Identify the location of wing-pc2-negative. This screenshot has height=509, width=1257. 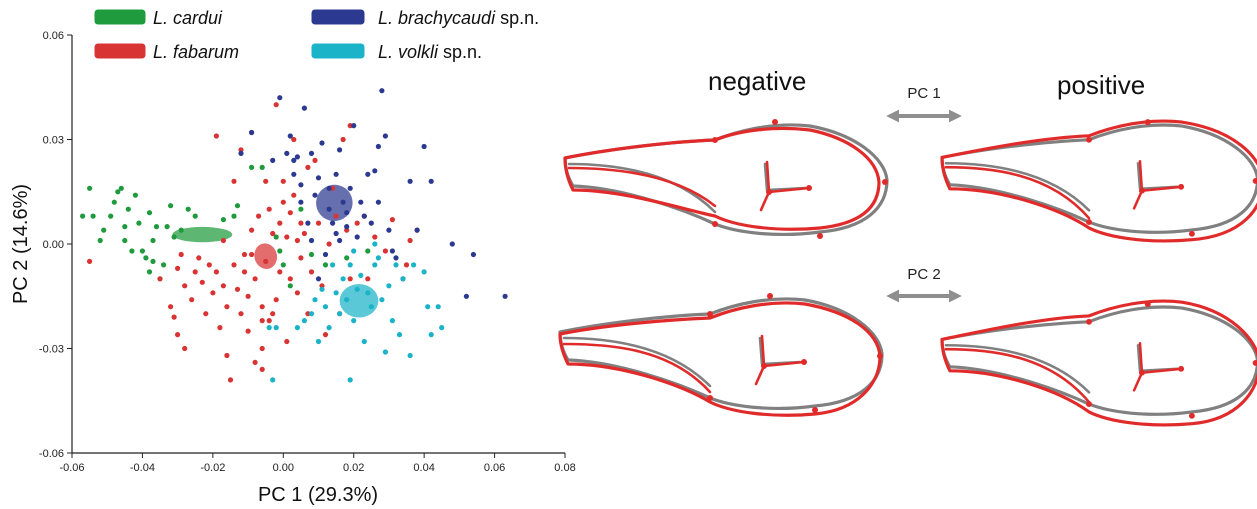
(721, 355).